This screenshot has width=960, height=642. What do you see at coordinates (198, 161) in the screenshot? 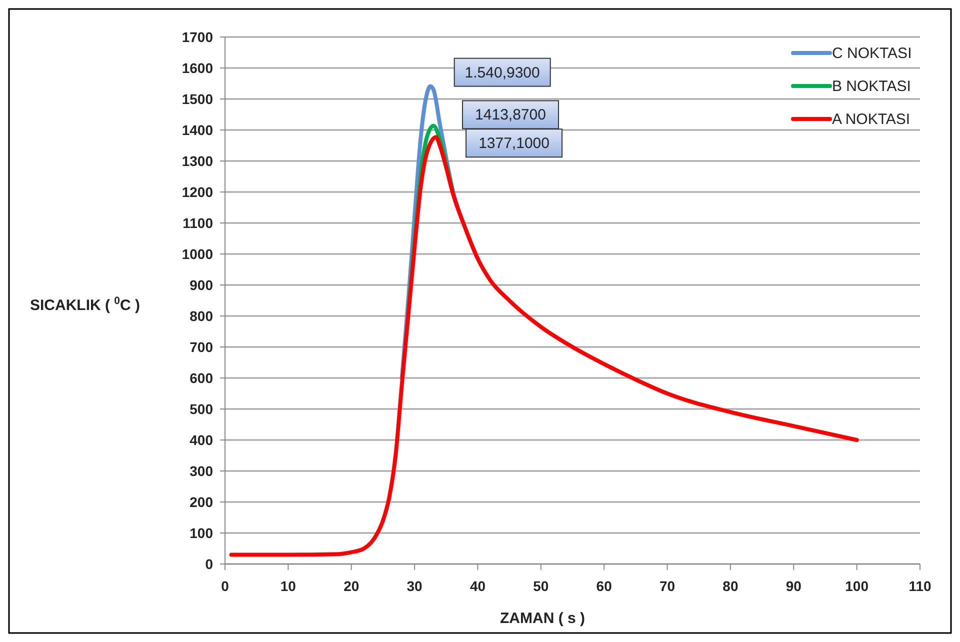
I see `y-tick-label: 1300` at bounding box center [198, 161].